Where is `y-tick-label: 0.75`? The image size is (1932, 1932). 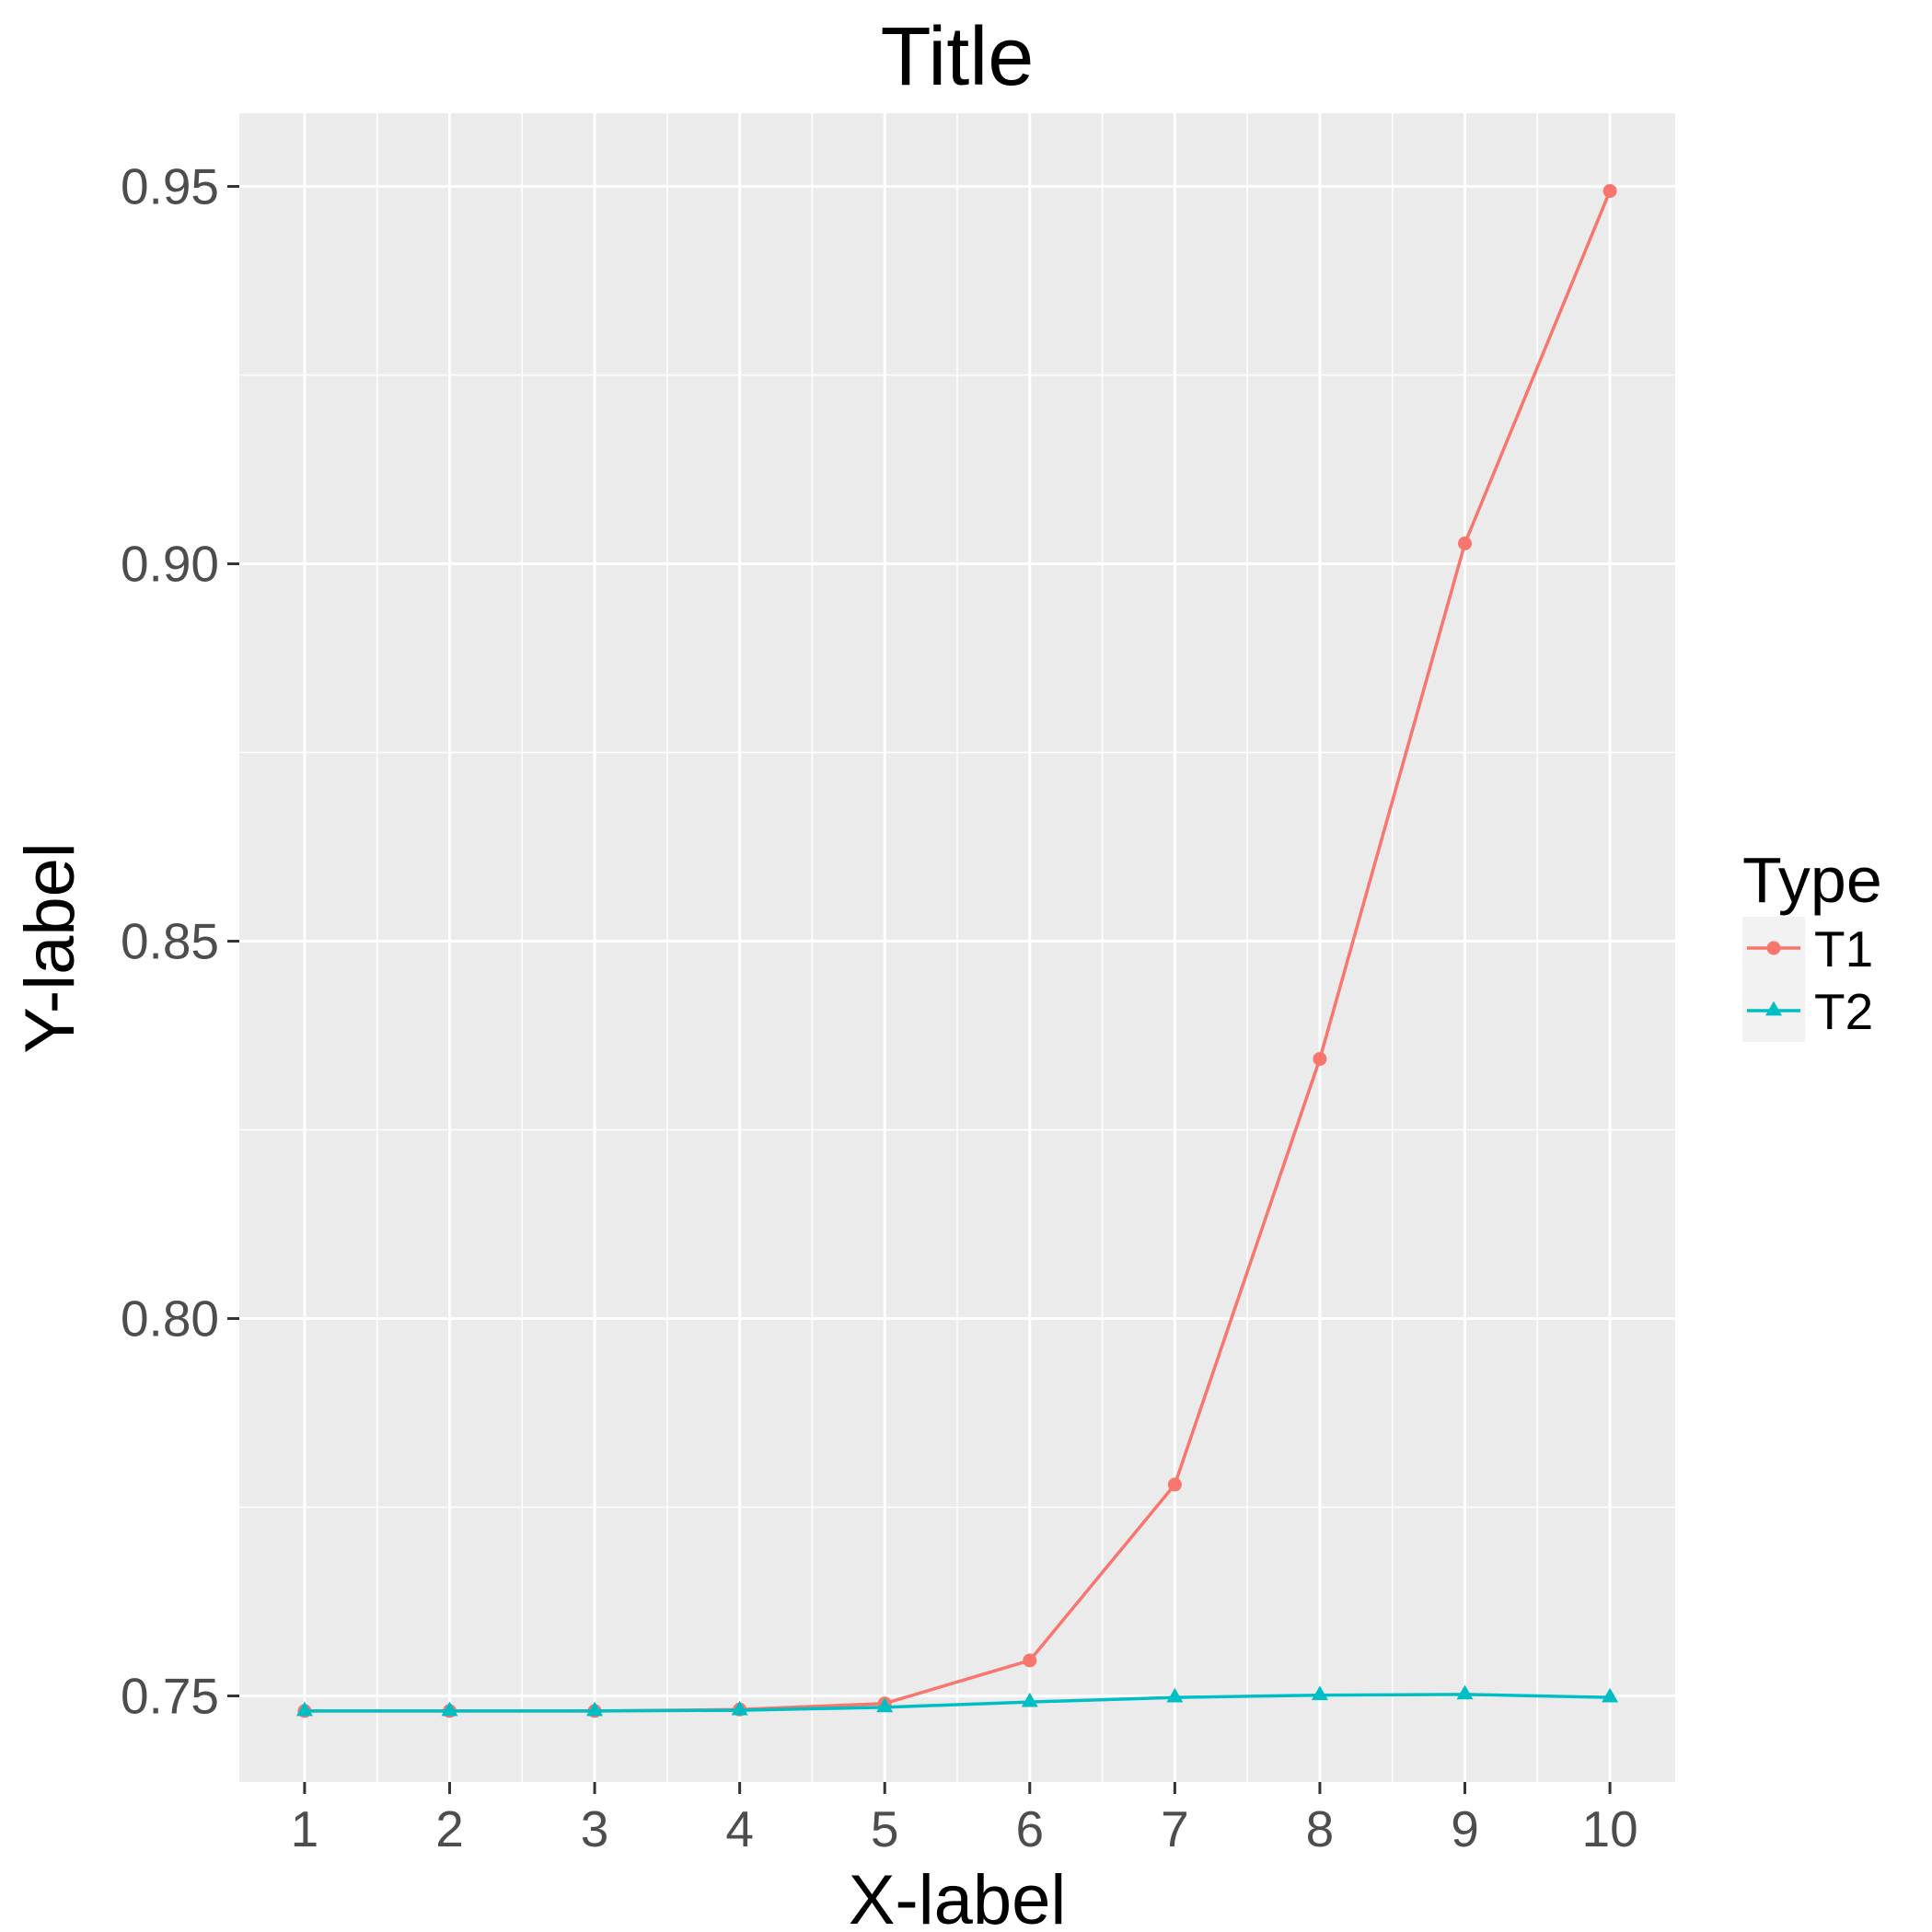 y-tick-label: 0.75 is located at coordinates (170, 1697).